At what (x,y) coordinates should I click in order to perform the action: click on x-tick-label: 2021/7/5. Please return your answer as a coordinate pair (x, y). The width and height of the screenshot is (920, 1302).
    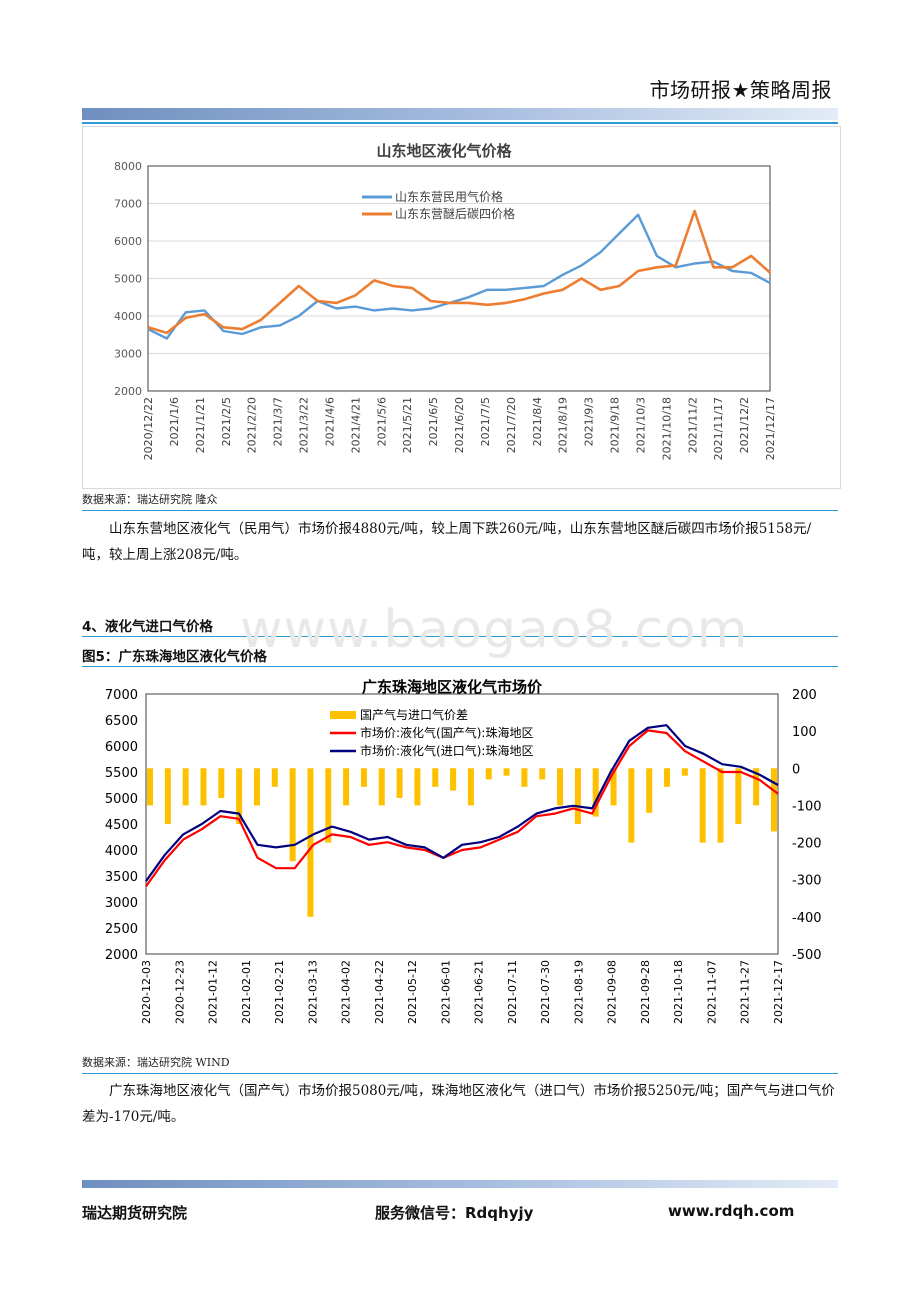
    Looking at the image, I should click on (485, 421).